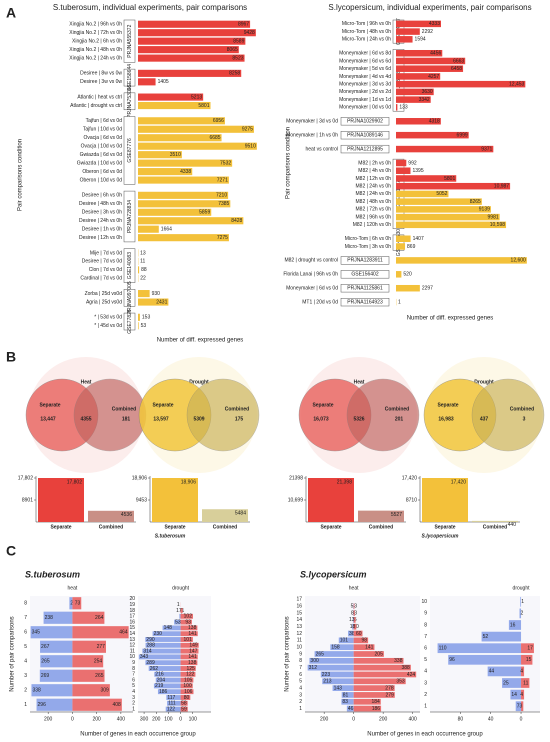 Image resolution: width=550 pixels, height=742 pixels. I want to click on category-label: Oberon | 6d vs 0d, so click(102, 172).